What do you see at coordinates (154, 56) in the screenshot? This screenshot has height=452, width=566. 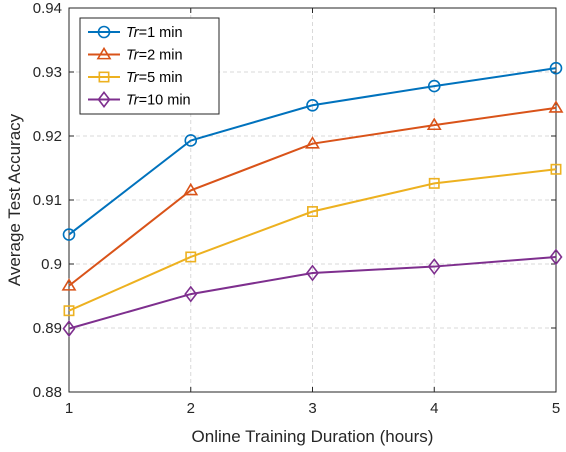 I see `legend-label: Tr=2 min` at bounding box center [154, 56].